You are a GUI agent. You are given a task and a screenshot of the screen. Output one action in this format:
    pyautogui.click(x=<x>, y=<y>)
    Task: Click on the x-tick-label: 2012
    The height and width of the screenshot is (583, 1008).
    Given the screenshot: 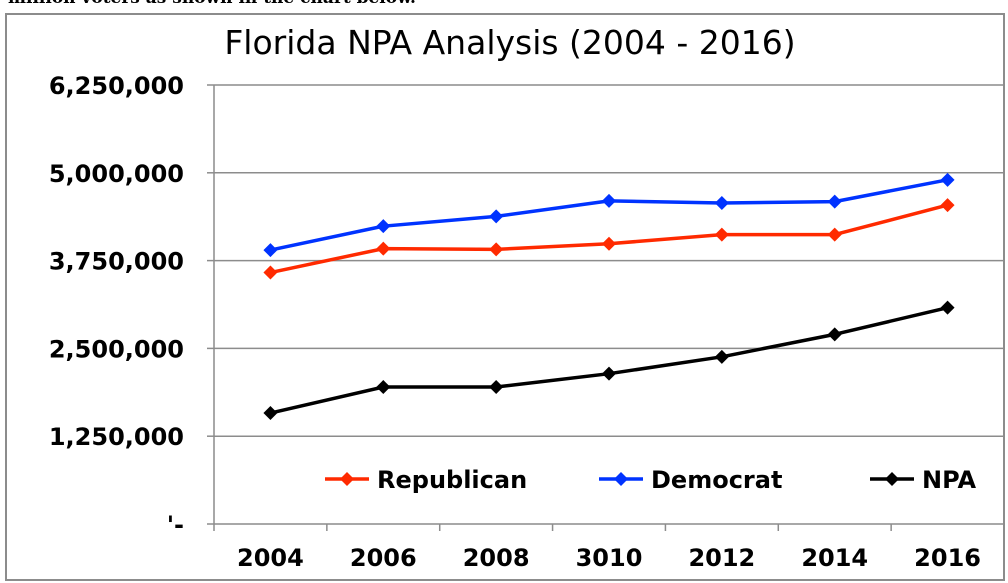 What is the action you would take?
    pyautogui.click(x=721, y=558)
    